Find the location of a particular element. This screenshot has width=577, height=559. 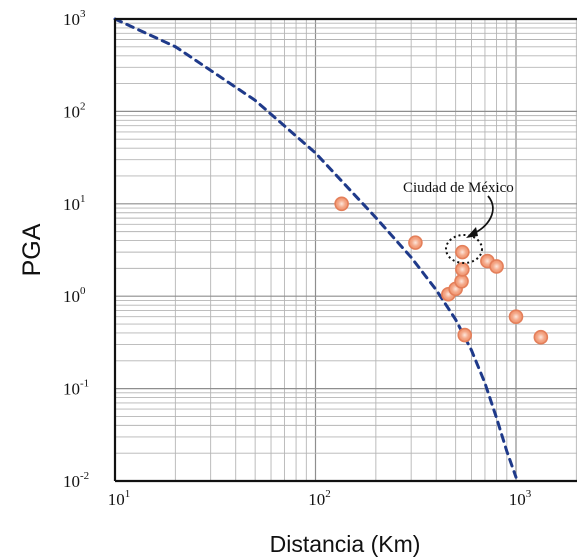

y-tick-label: 10¹ is located at coordinates (74, 203).